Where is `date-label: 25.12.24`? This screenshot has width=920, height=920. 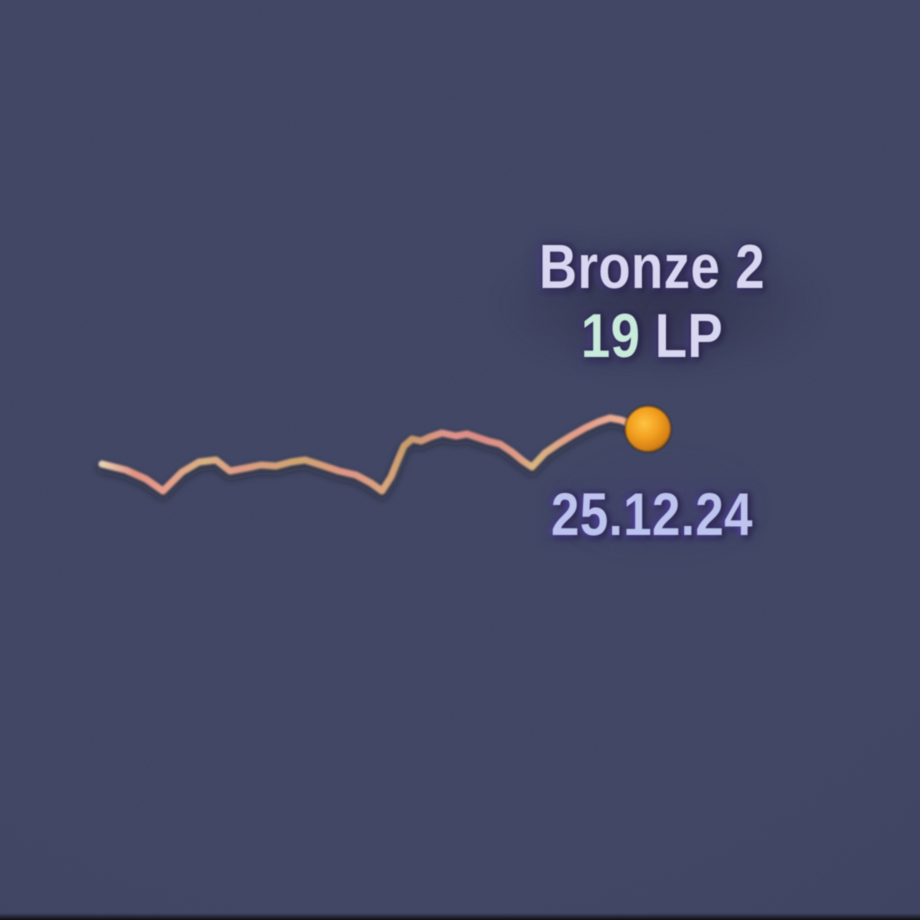 date-label: 25.12.24 is located at coordinates (652, 514).